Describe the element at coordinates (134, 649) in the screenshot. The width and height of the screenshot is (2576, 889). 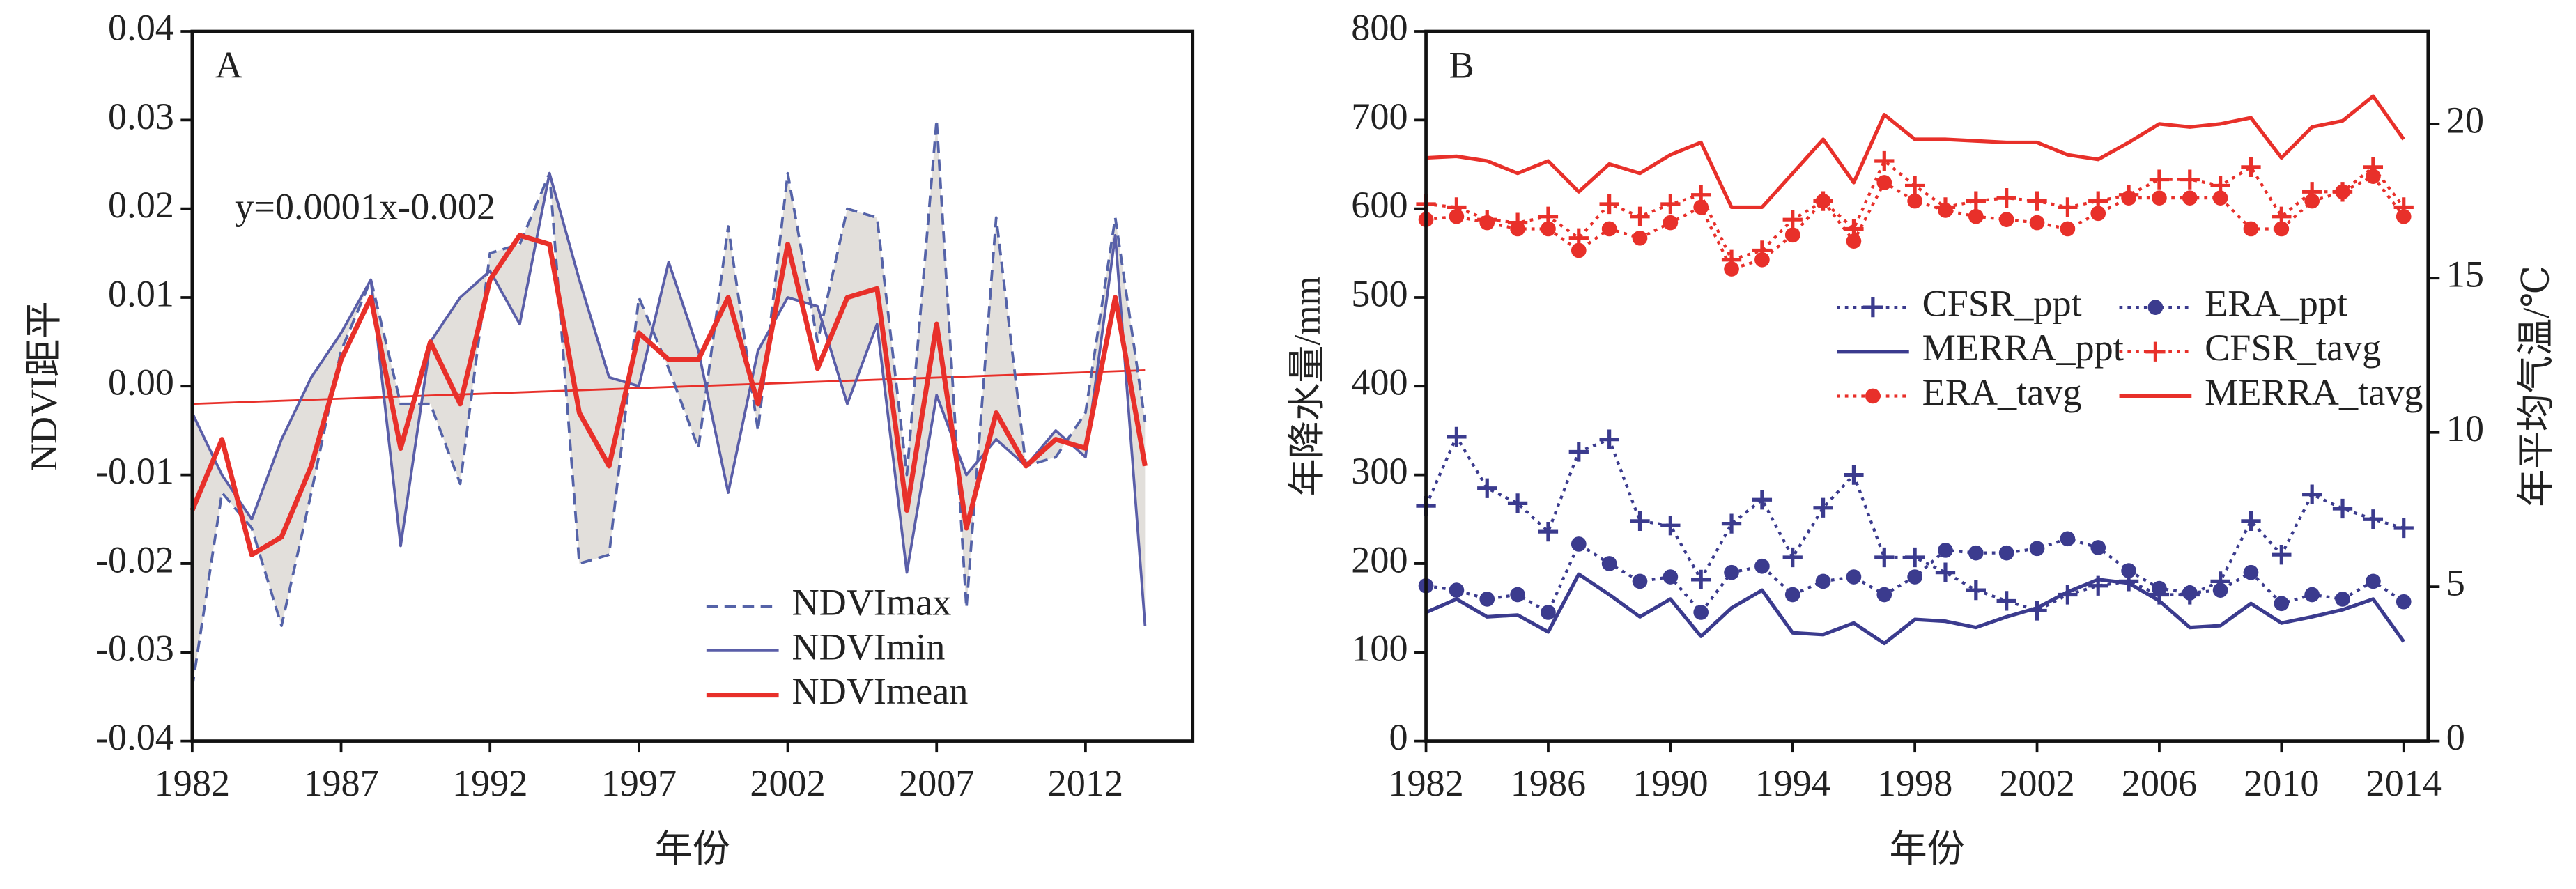
I see `y-tick-label: -0.03` at that location.